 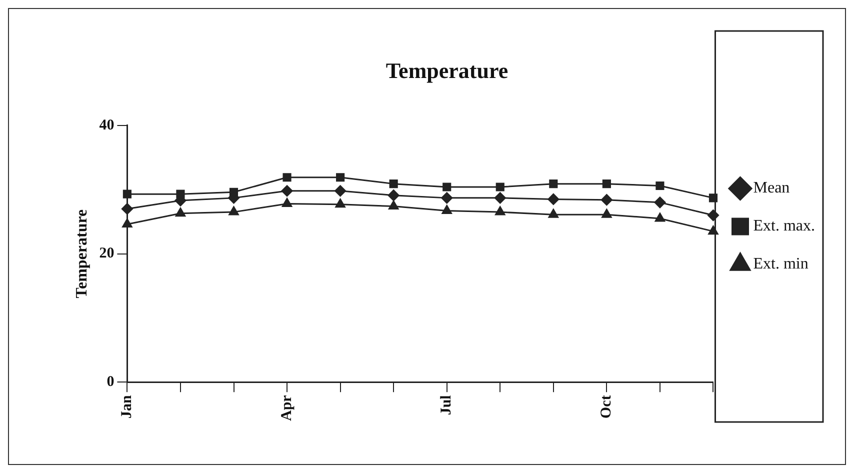 What do you see at coordinates (106, 254) in the screenshot?
I see `y-tick-label: 20` at bounding box center [106, 254].